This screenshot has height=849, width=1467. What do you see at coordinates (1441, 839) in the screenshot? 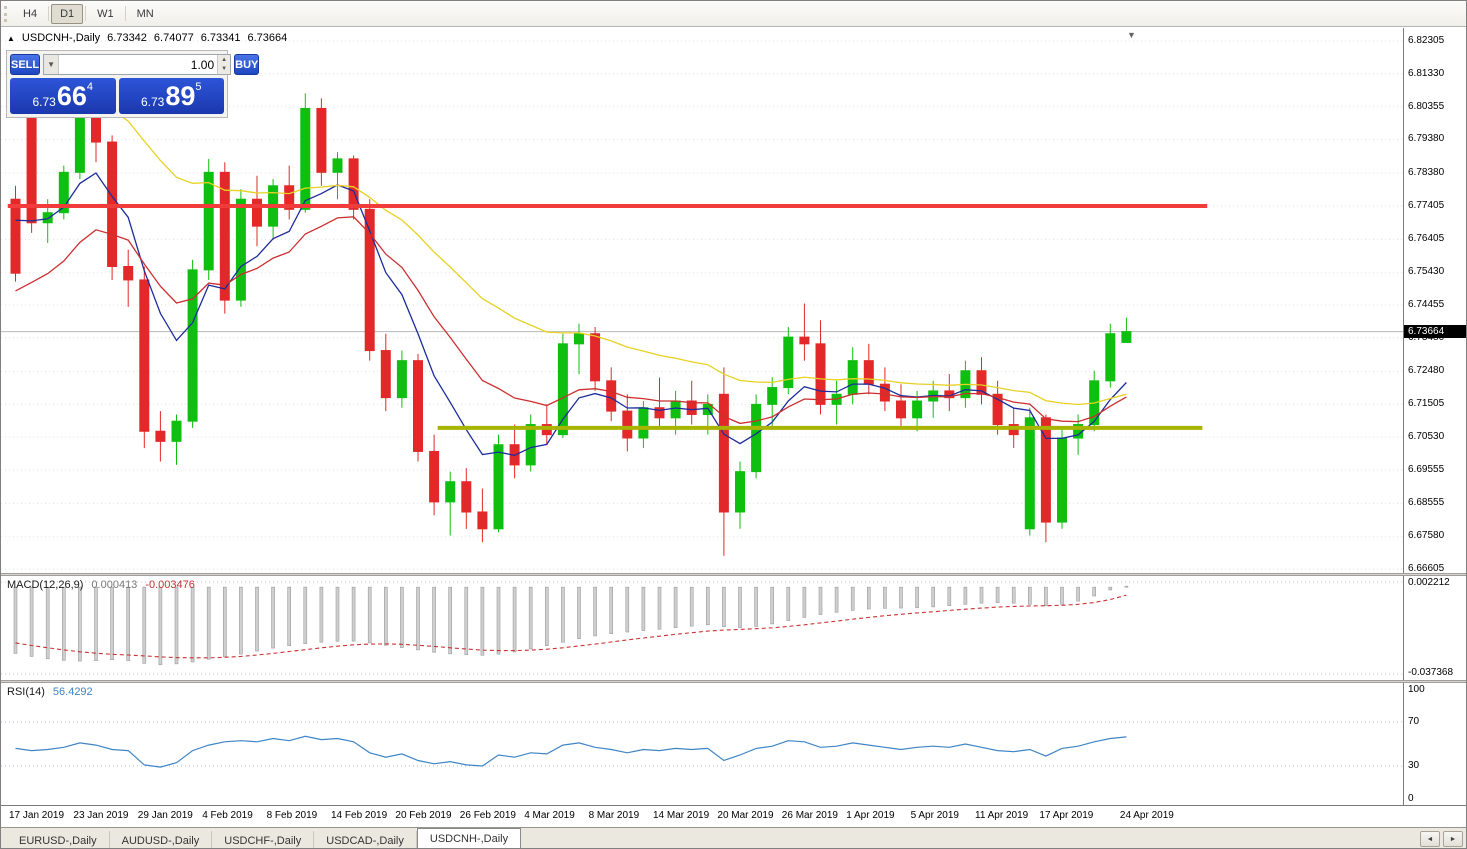
I see `tab-navigation: ◄ ►` at bounding box center [1441, 839].